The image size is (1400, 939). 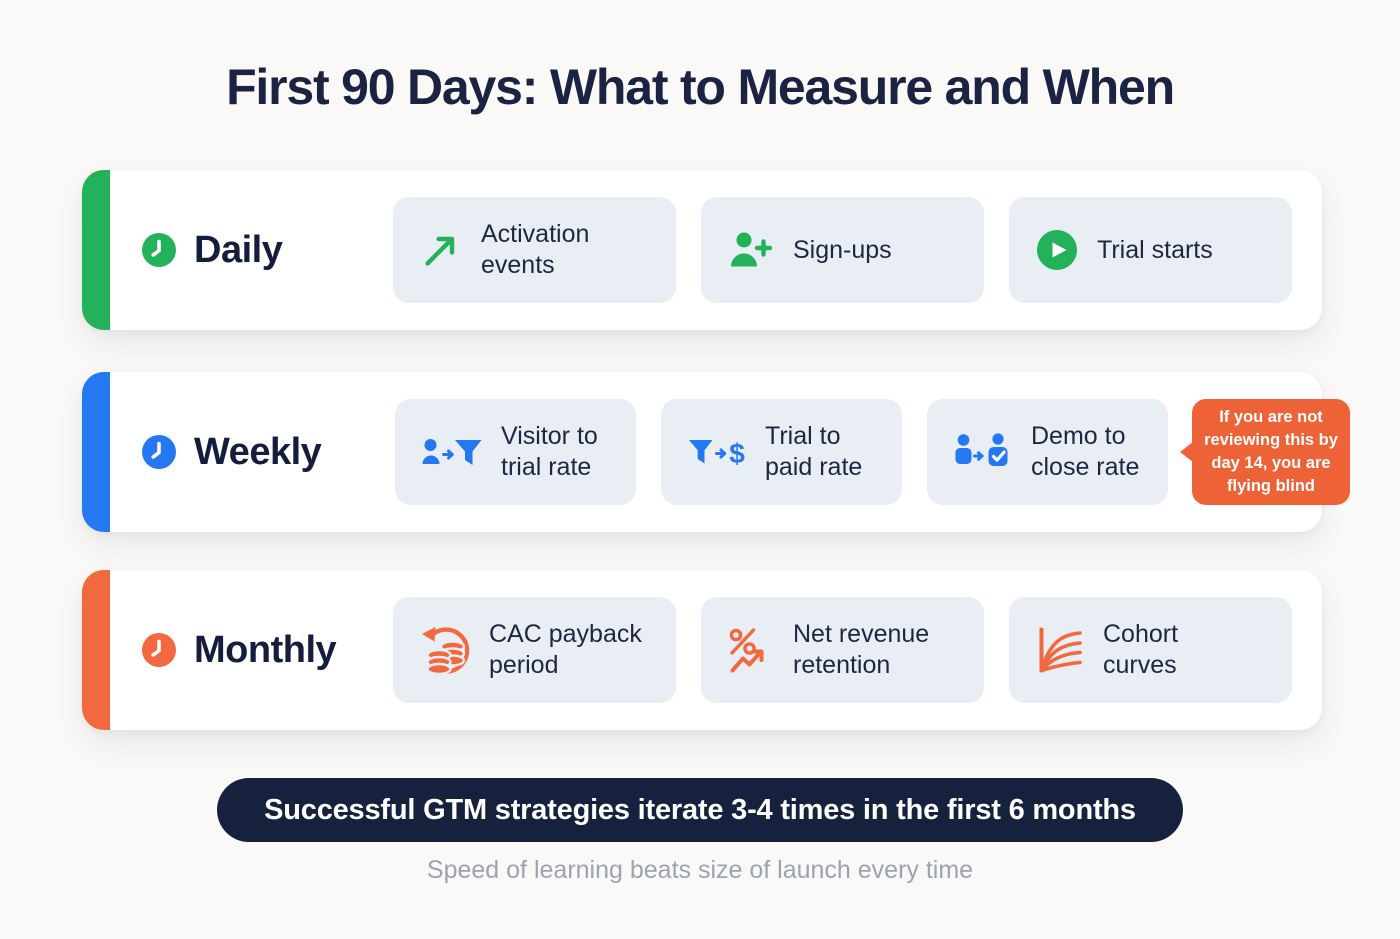 I want to click on cohort-curves-icon, so click(x=1060, y=650).